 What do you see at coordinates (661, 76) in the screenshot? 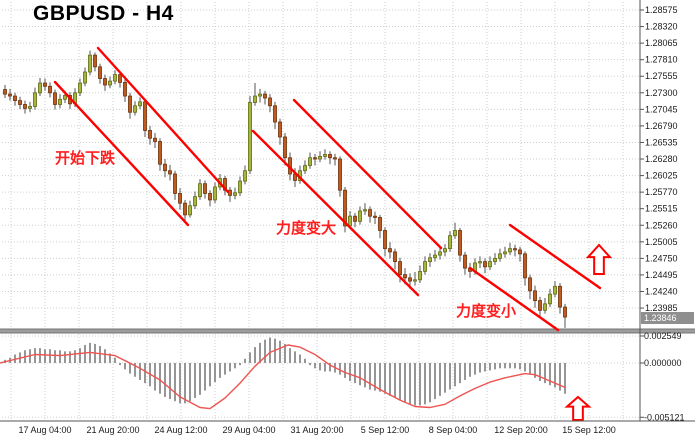
I see `svg-text: 1.27555` at bounding box center [661, 76].